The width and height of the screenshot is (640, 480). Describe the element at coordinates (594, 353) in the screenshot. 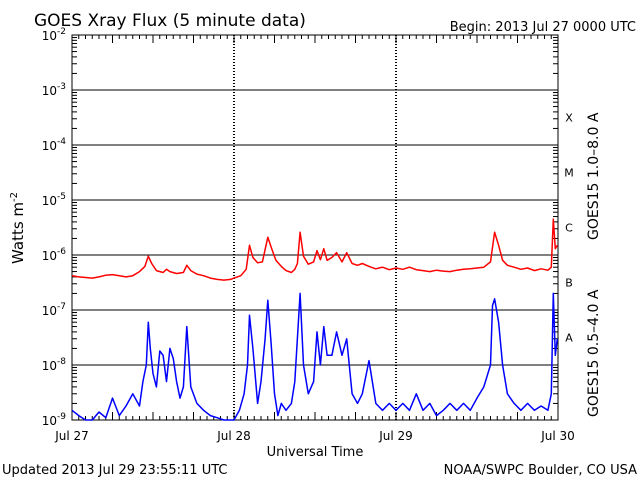

I see `legend-series-short: GOES15 0.5–4.0 A` at that location.